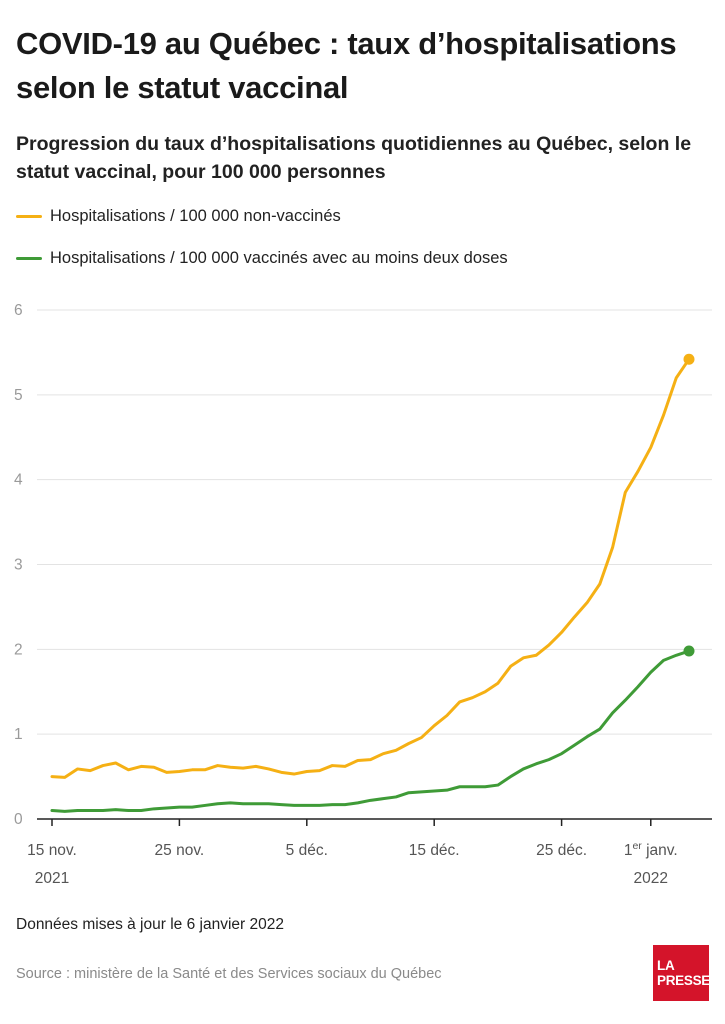 The image size is (725, 1024). Describe the element at coordinates (18, 649) in the screenshot. I see `y-tick-label-2: 2` at that location.